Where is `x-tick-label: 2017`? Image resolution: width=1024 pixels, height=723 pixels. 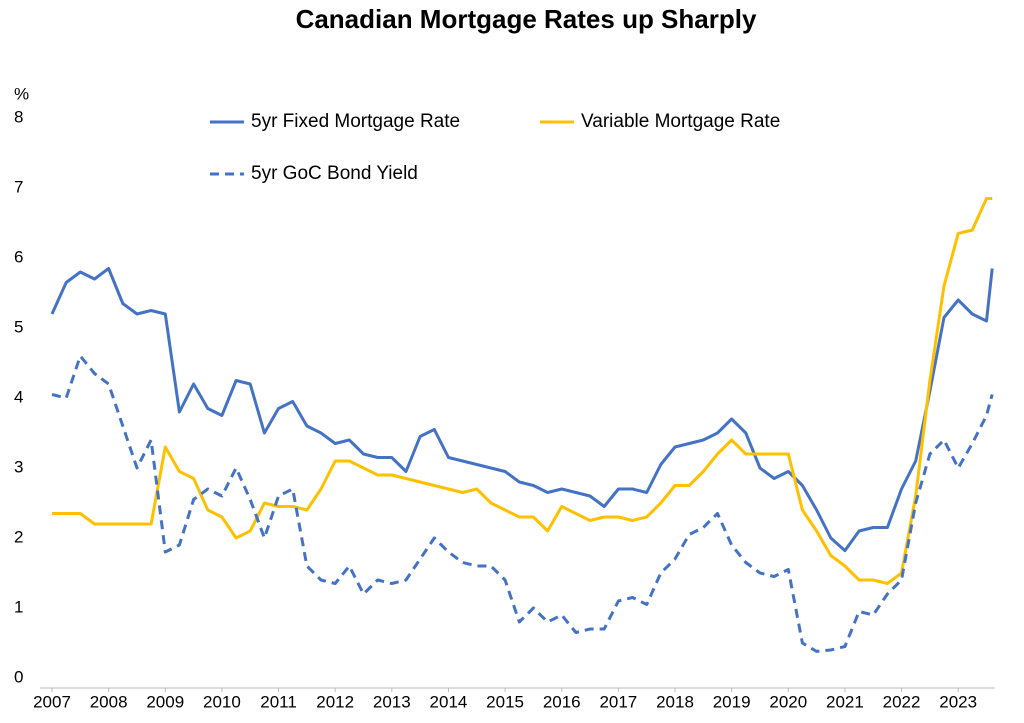
x-tick-label: 2017 is located at coordinates (618, 701).